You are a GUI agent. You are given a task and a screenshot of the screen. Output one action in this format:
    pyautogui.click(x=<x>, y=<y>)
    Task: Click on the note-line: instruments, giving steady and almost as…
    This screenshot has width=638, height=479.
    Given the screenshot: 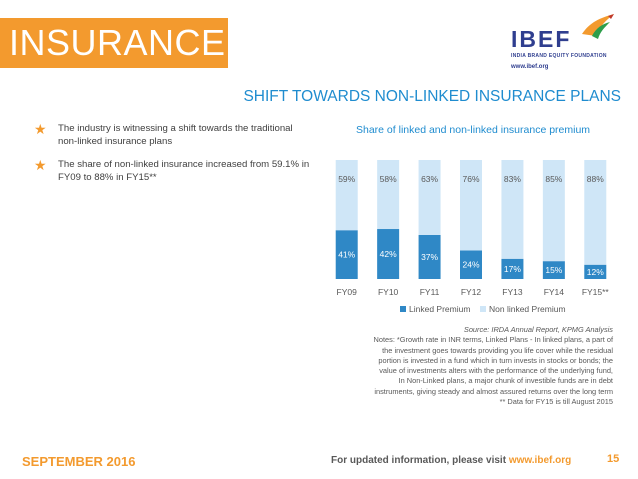 What is the action you would take?
    pyautogui.click(x=493, y=391)
    